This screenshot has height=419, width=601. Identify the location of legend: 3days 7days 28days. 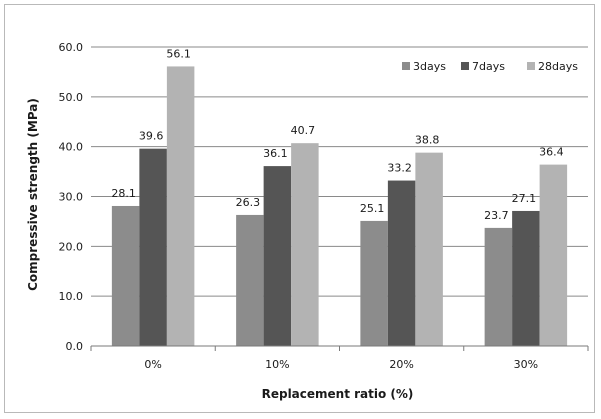
(490, 66).